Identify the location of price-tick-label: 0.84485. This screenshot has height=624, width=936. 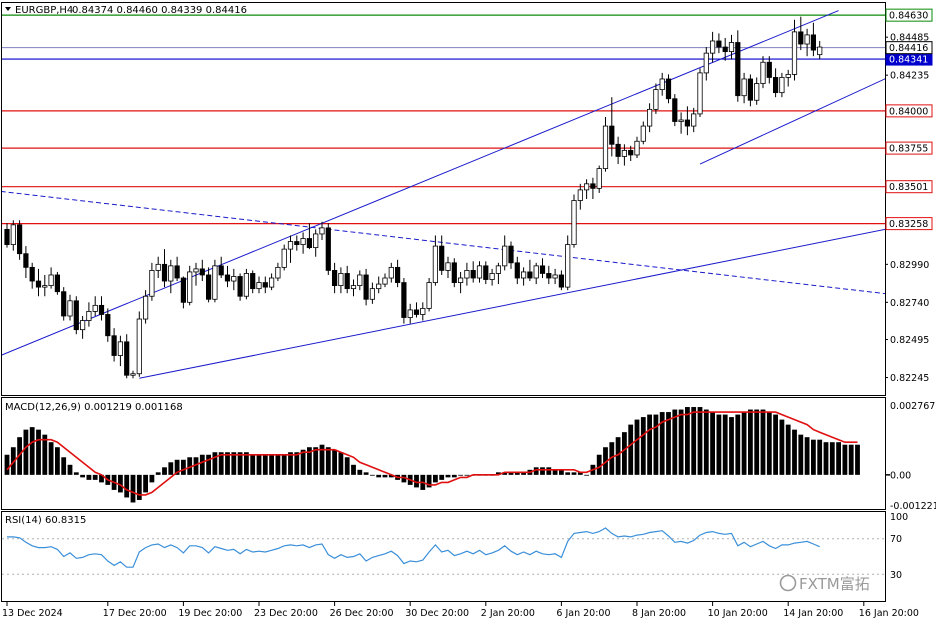
(909, 38).